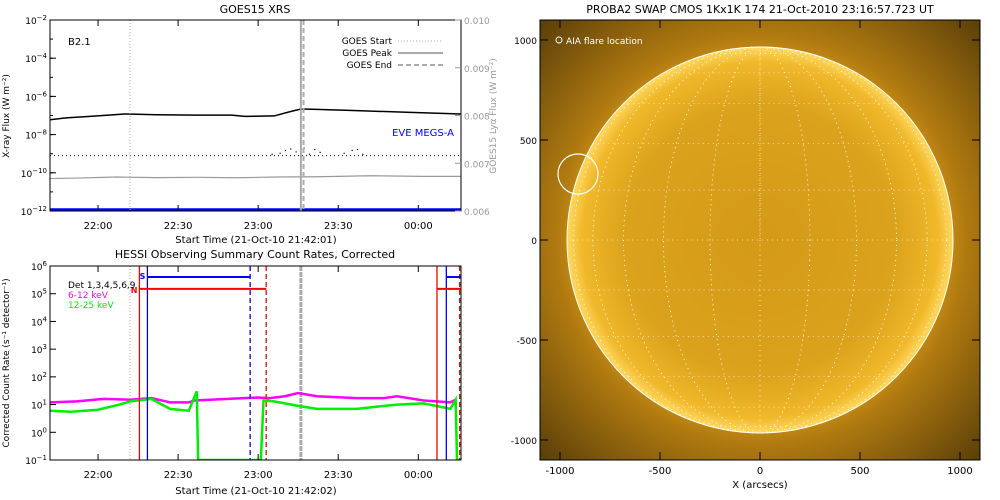 The image size is (1000, 500). I want to click on goes-ylabel: X-ray Flux (W m⁻²), so click(7, 116).